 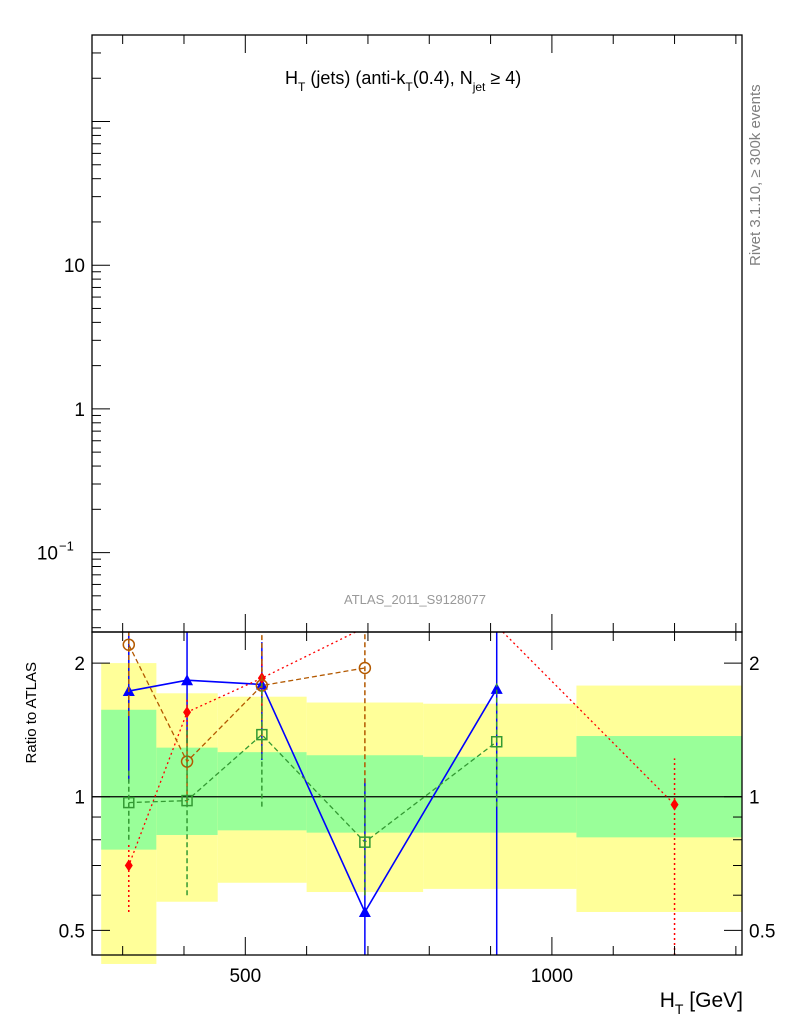 What do you see at coordinates (701, 1003) in the screenshot?
I see `x-axis-label: HT [GeV]` at bounding box center [701, 1003].